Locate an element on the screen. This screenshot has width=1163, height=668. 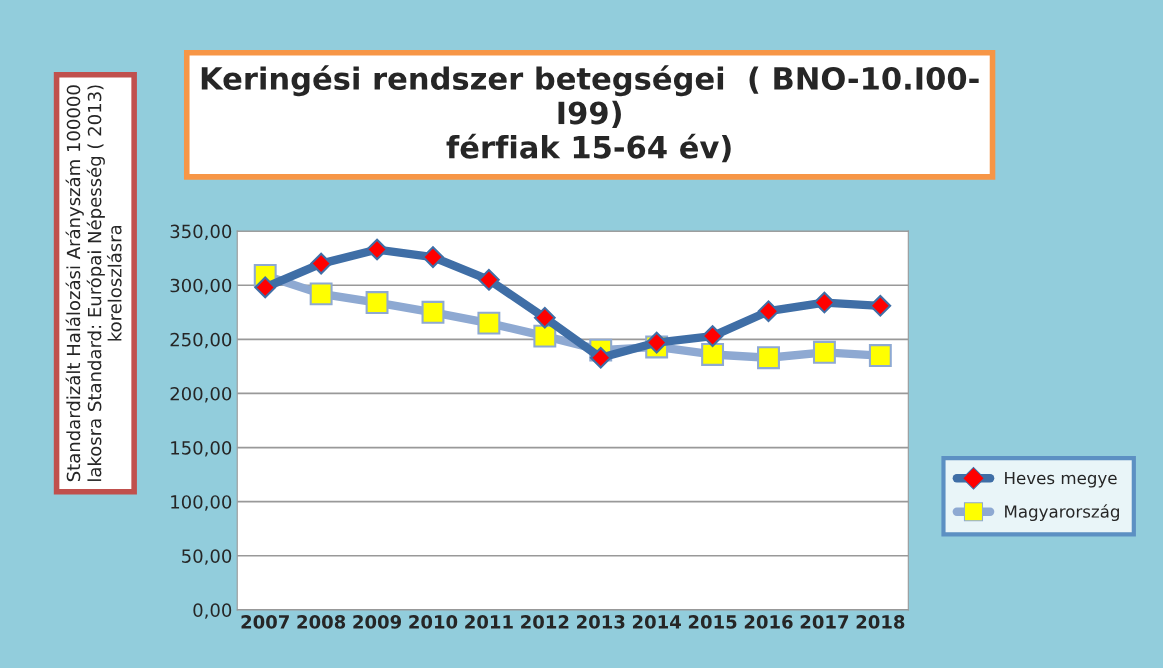
y-axis-title: Standardizált Halálozási Arányszám 100000 lakosra Standard: Európai Népesség ( 2013) koreloszlásra is located at coordinates (93, 283).